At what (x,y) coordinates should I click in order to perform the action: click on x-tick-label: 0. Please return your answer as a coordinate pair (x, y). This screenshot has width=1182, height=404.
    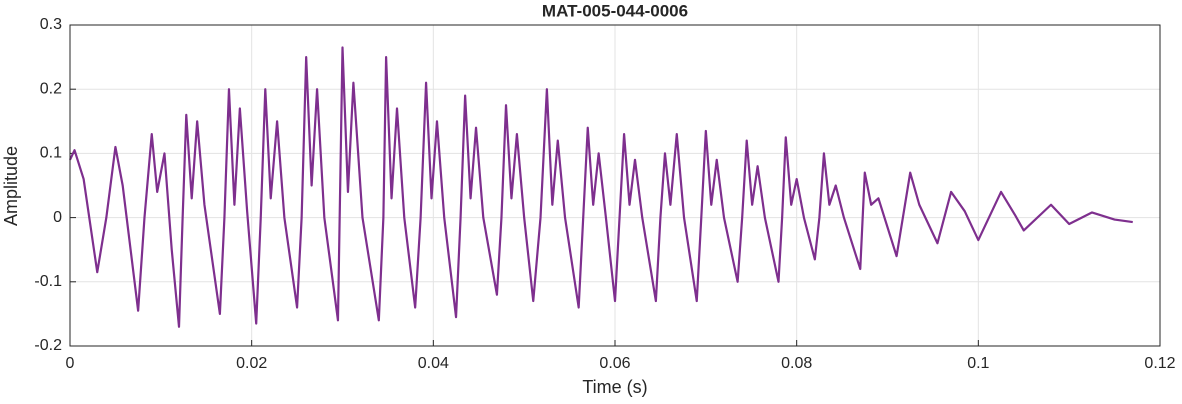
    Looking at the image, I should click on (70, 363).